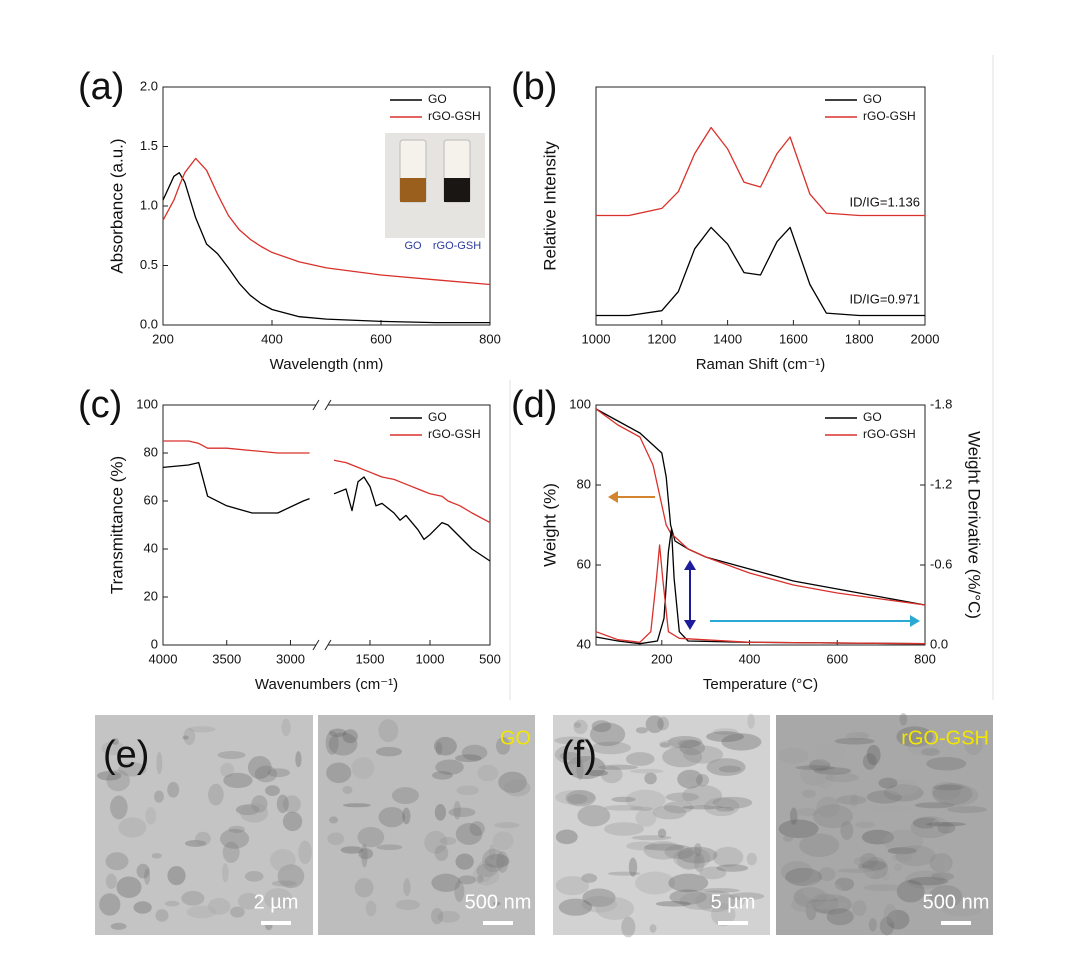  What do you see at coordinates (534, 405) in the screenshot?
I see `panel-label: (d)` at bounding box center [534, 405].